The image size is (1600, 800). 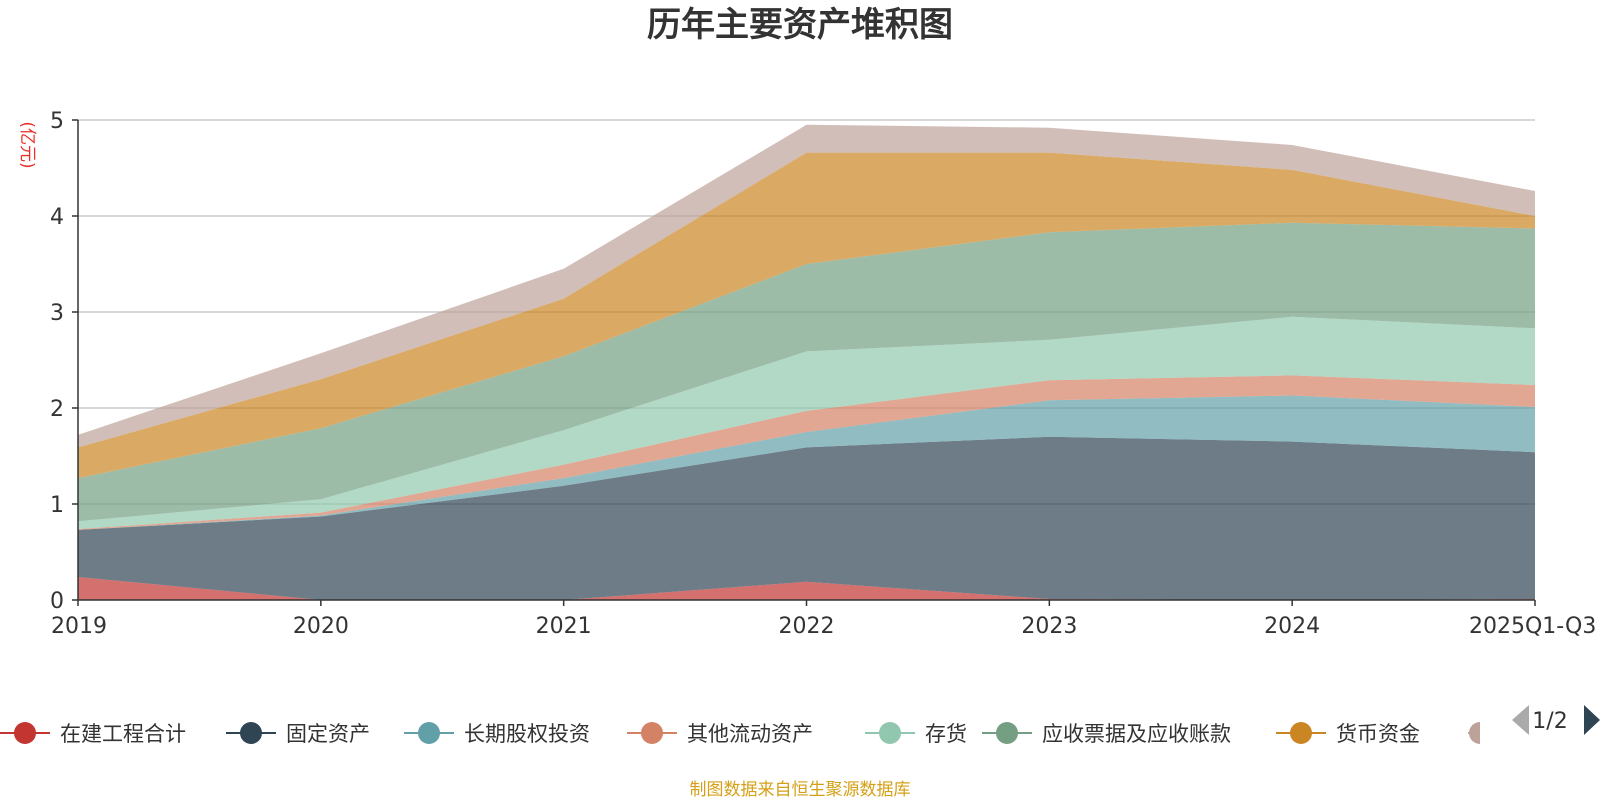 What do you see at coordinates (57, 409) in the screenshot?
I see `y-tick-label: 2` at bounding box center [57, 409].